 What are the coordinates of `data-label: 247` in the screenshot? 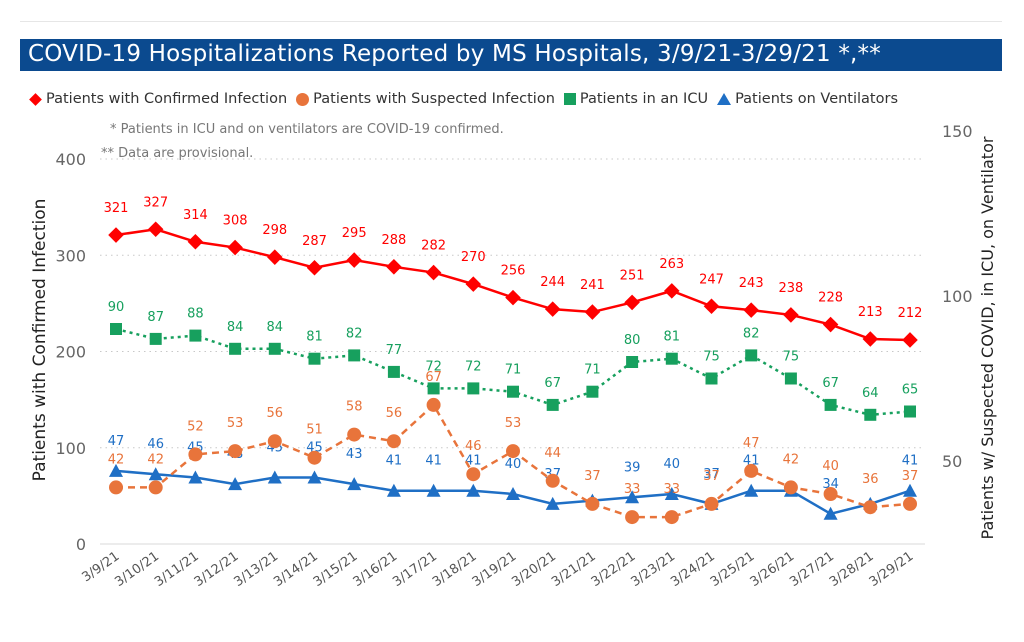 It's located at (711, 279).